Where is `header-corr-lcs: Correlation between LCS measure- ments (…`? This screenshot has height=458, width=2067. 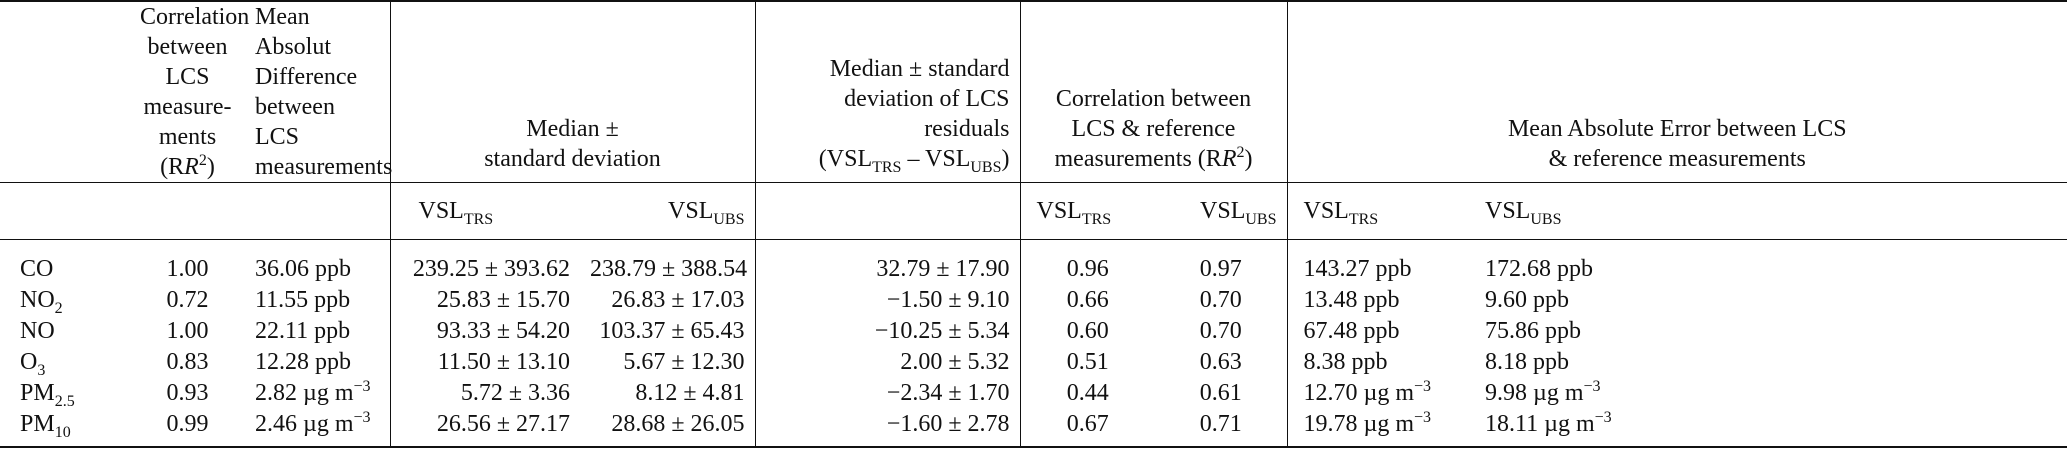 header-corr-lcs: Correlation between LCS measure- ments (… is located at coordinates (195, 92).